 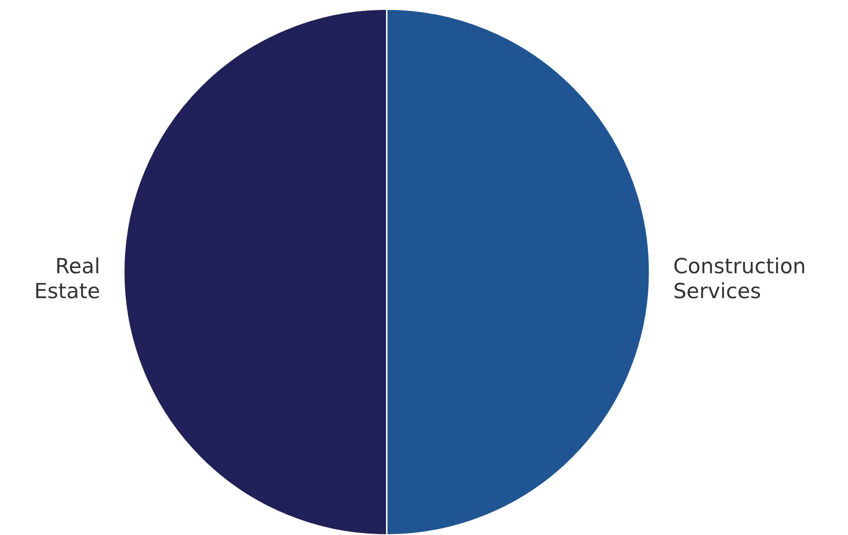 What do you see at coordinates (68, 277) in the screenshot?
I see `slice-label: Real Estate` at bounding box center [68, 277].